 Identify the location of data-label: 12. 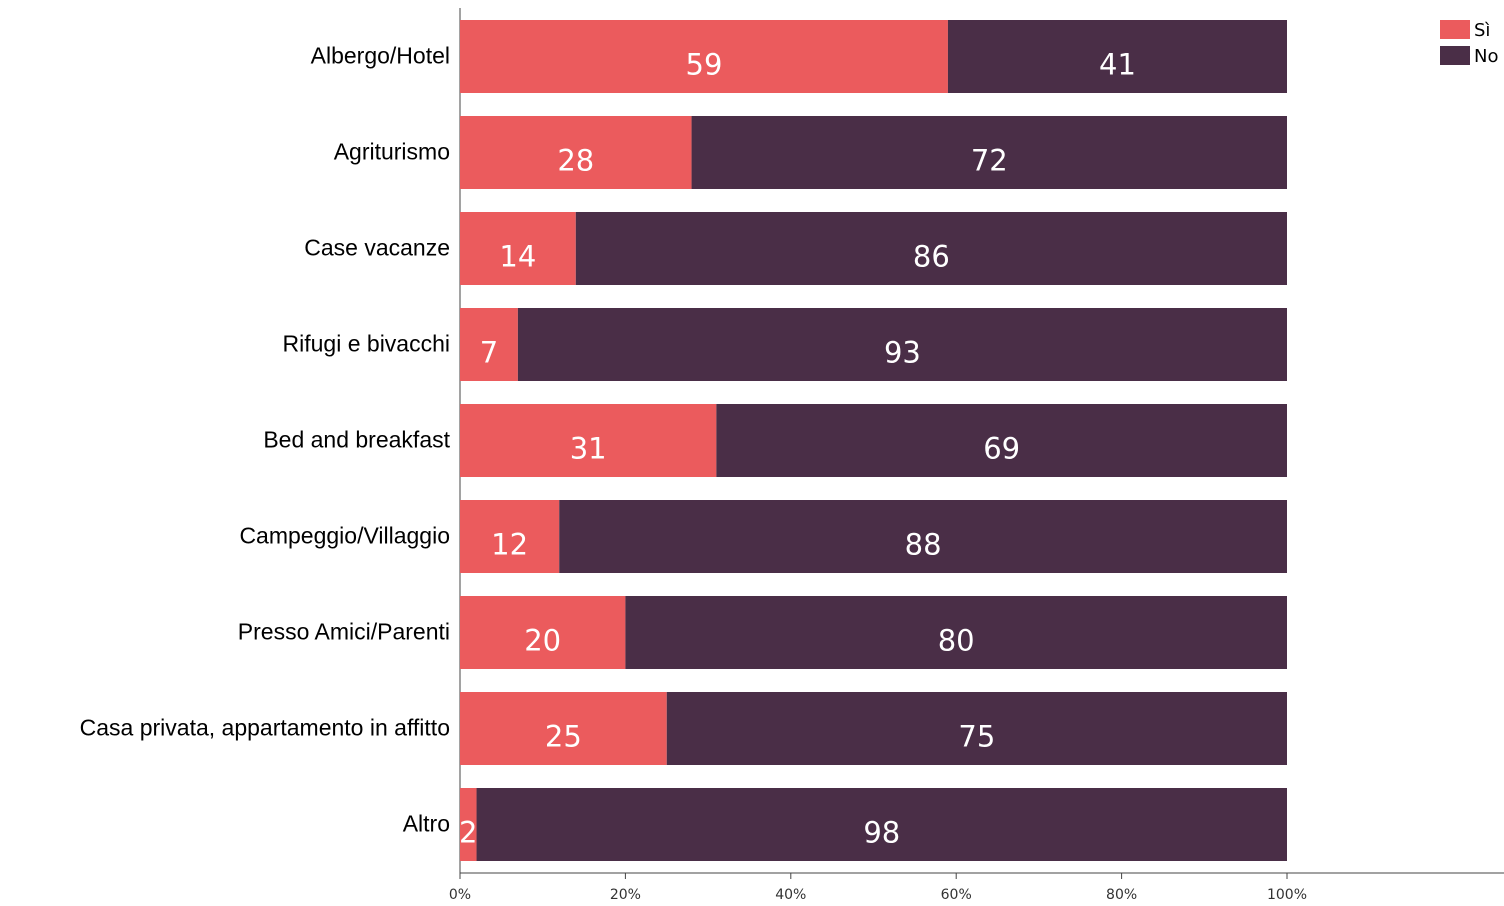
(509, 545).